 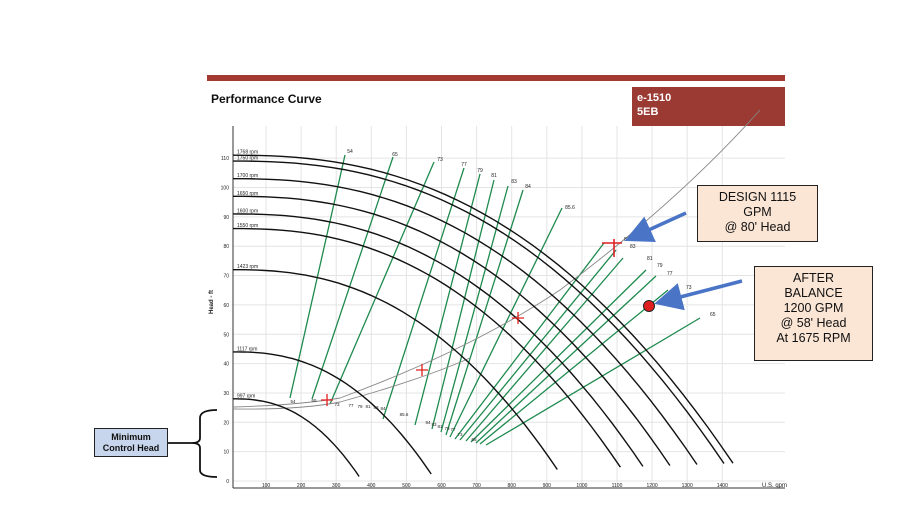 I want to click on y-tick-label: 80, so click(x=226, y=247).